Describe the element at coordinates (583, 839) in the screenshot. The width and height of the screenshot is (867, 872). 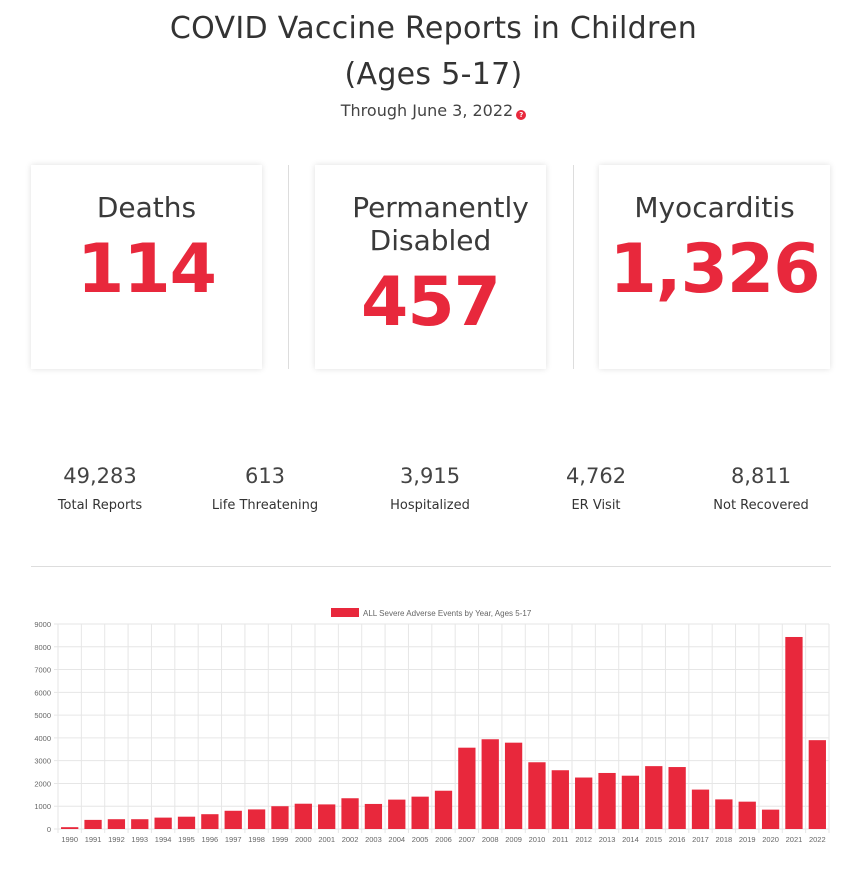
I see `x-tick-label: 2012` at that location.